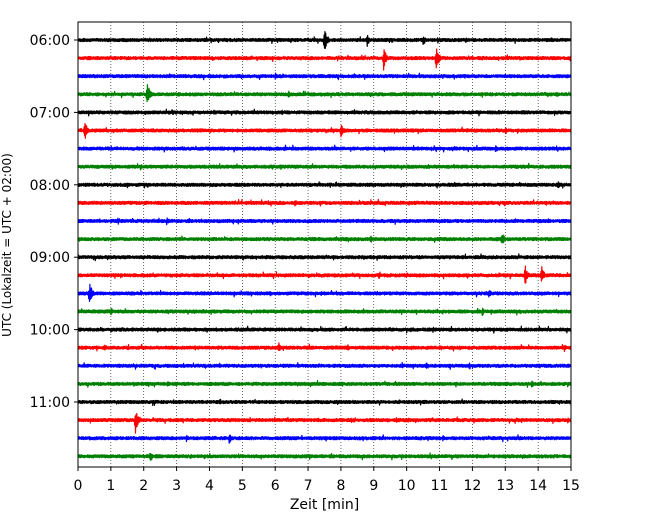 The height and width of the screenshot is (520, 650). What do you see at coordinates (176, 486) in the screenshot?
I see `x-tick-label: 3` at bounding box center [176, 486].